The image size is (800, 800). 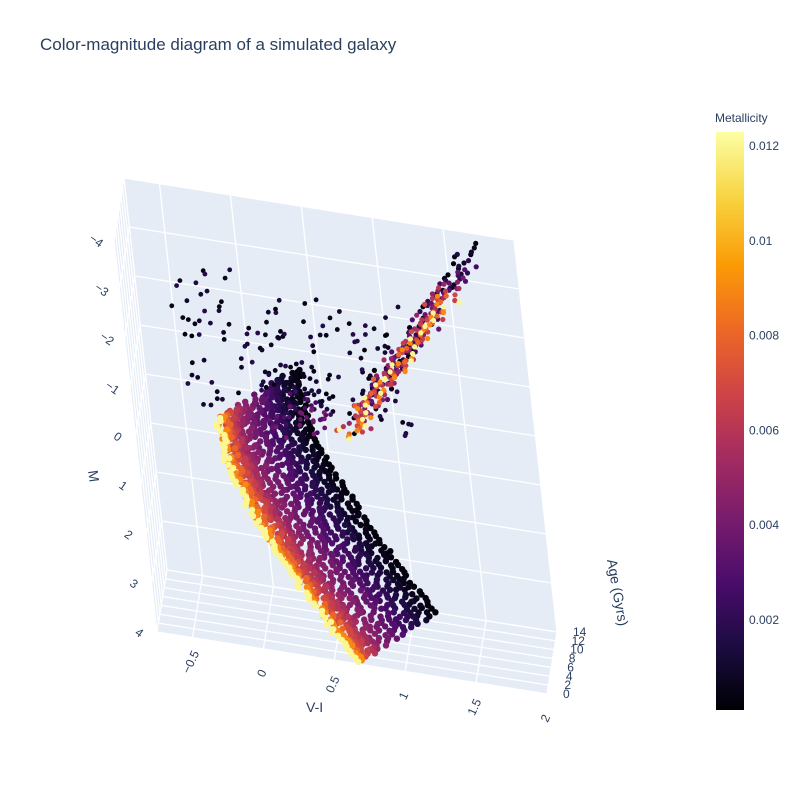 What do you see at coordinates (262, 673) in the screenshot?
I see `x-tick-label: 0` at bounding box center [262, 673].